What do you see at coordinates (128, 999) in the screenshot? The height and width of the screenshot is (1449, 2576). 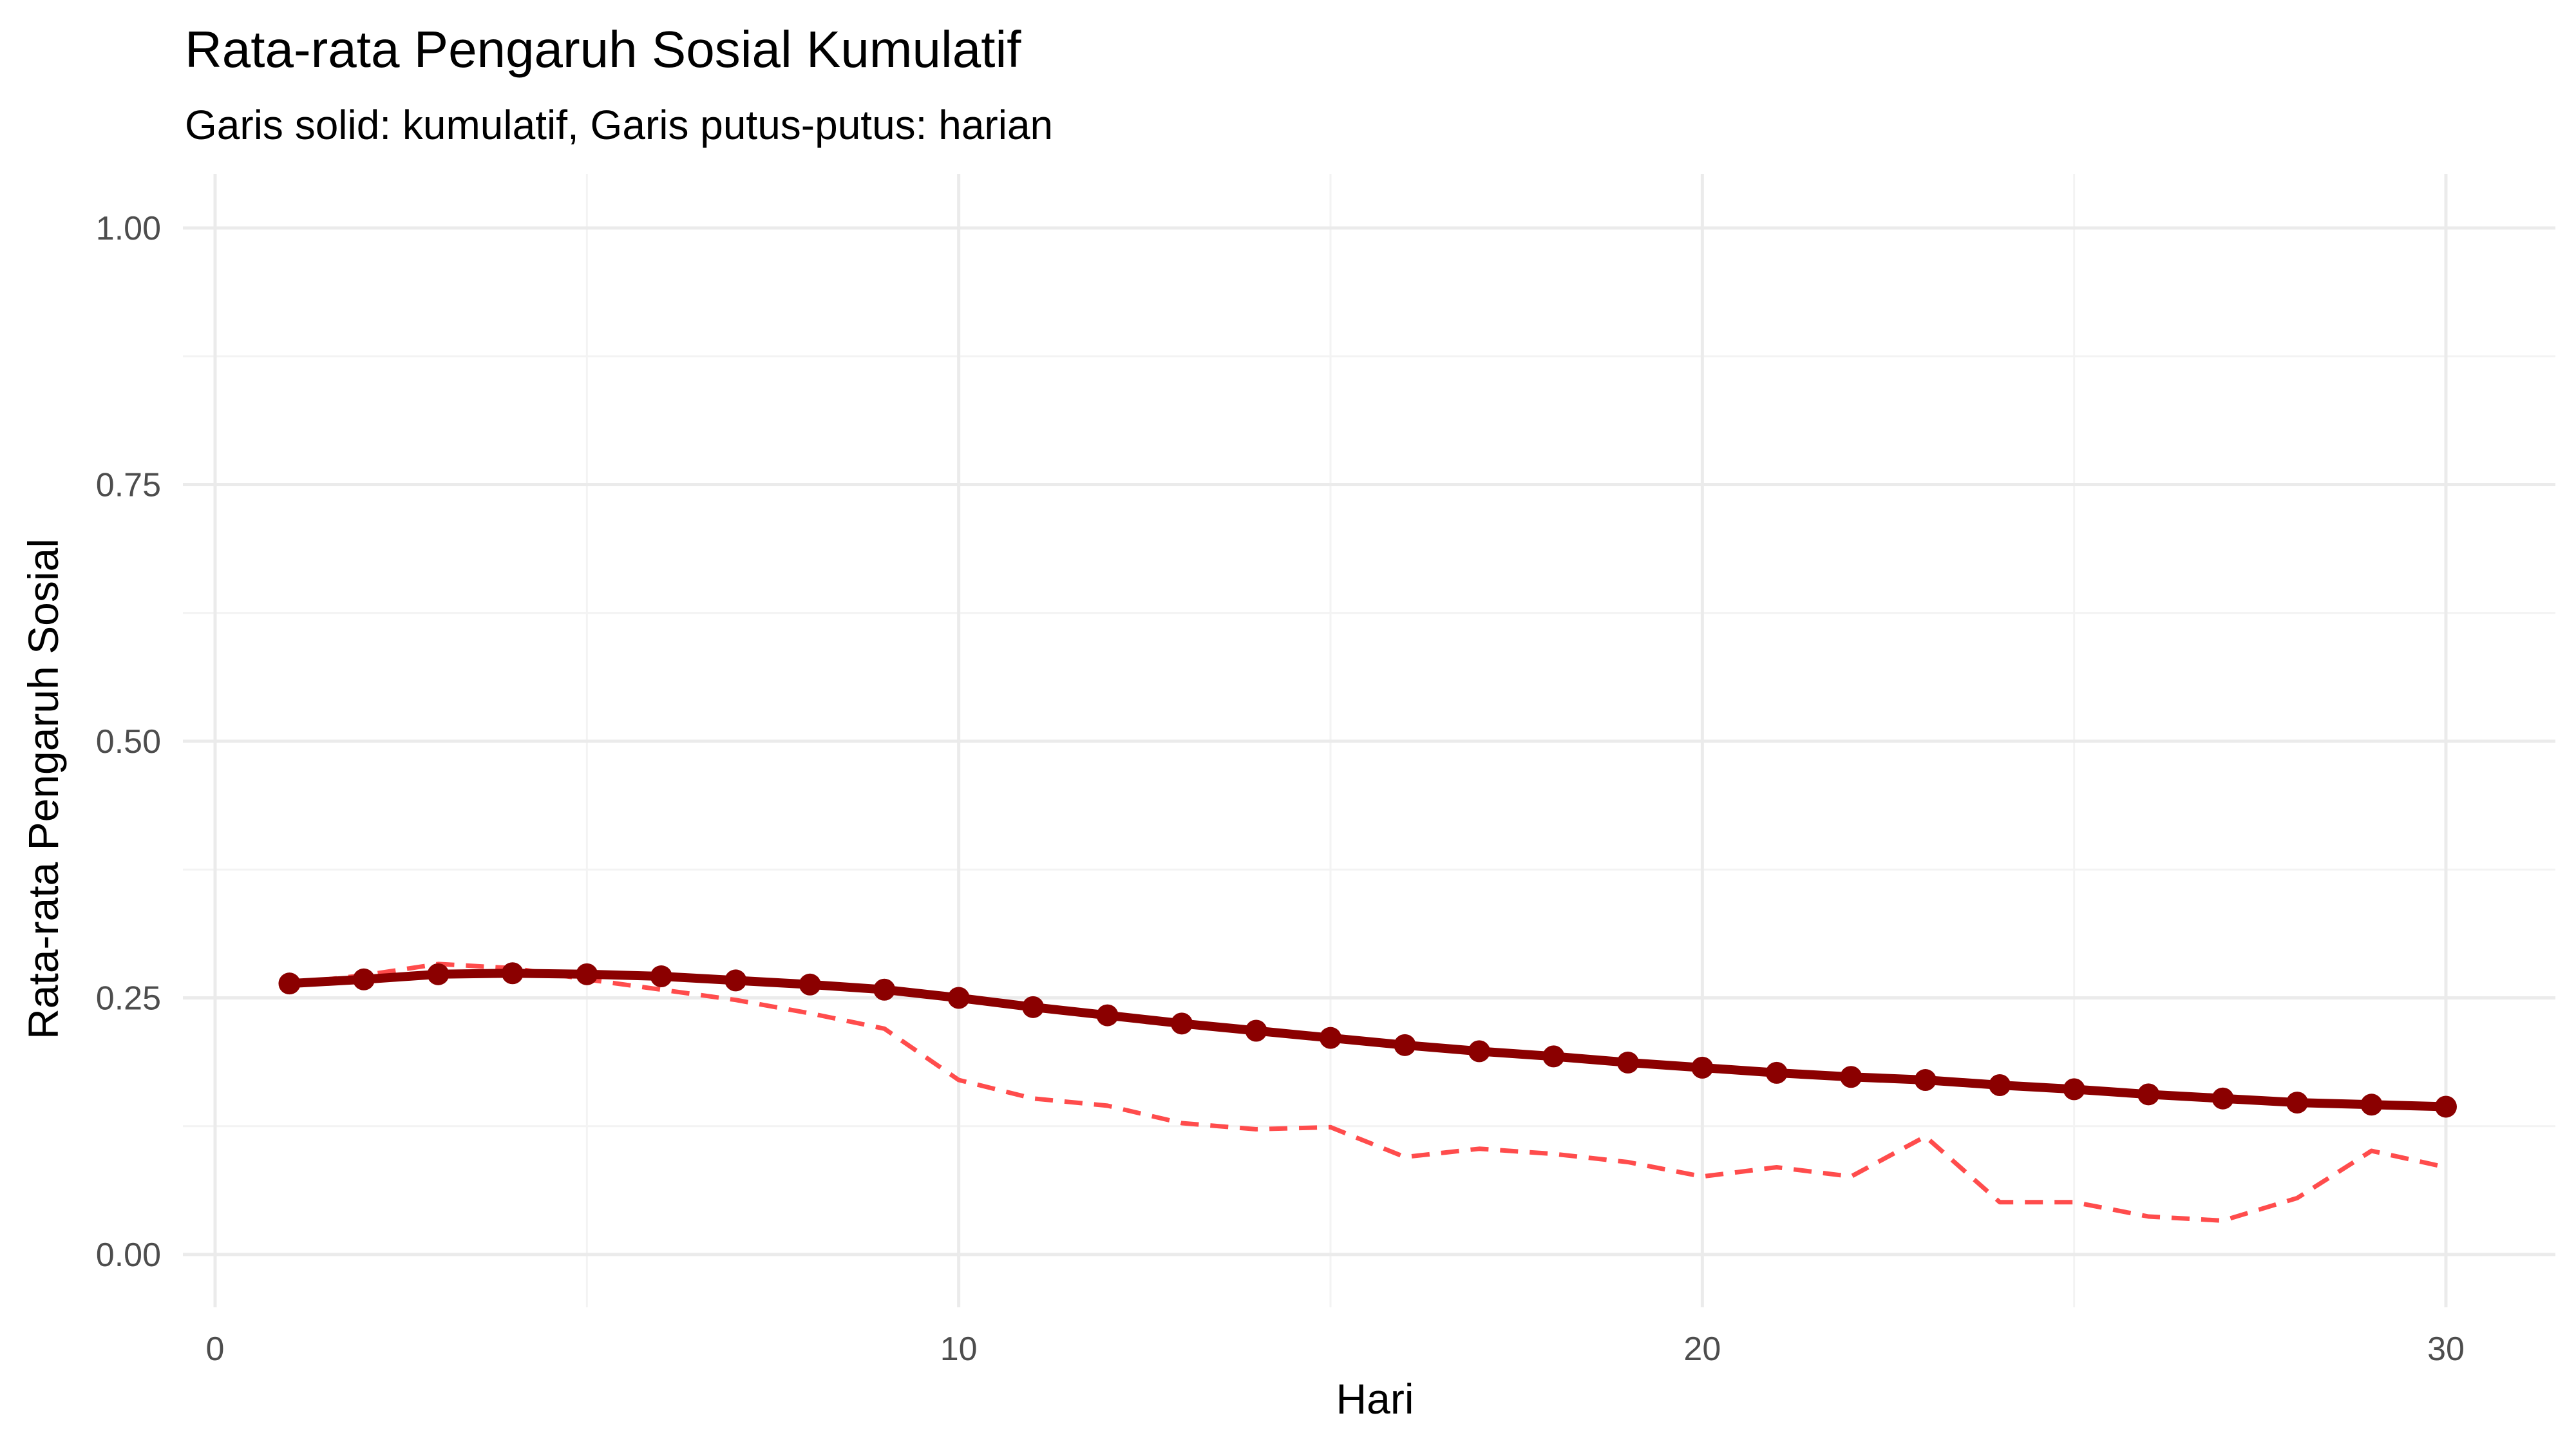 I see `y-tick-label: 0.25` at bounding box center [128, 999].